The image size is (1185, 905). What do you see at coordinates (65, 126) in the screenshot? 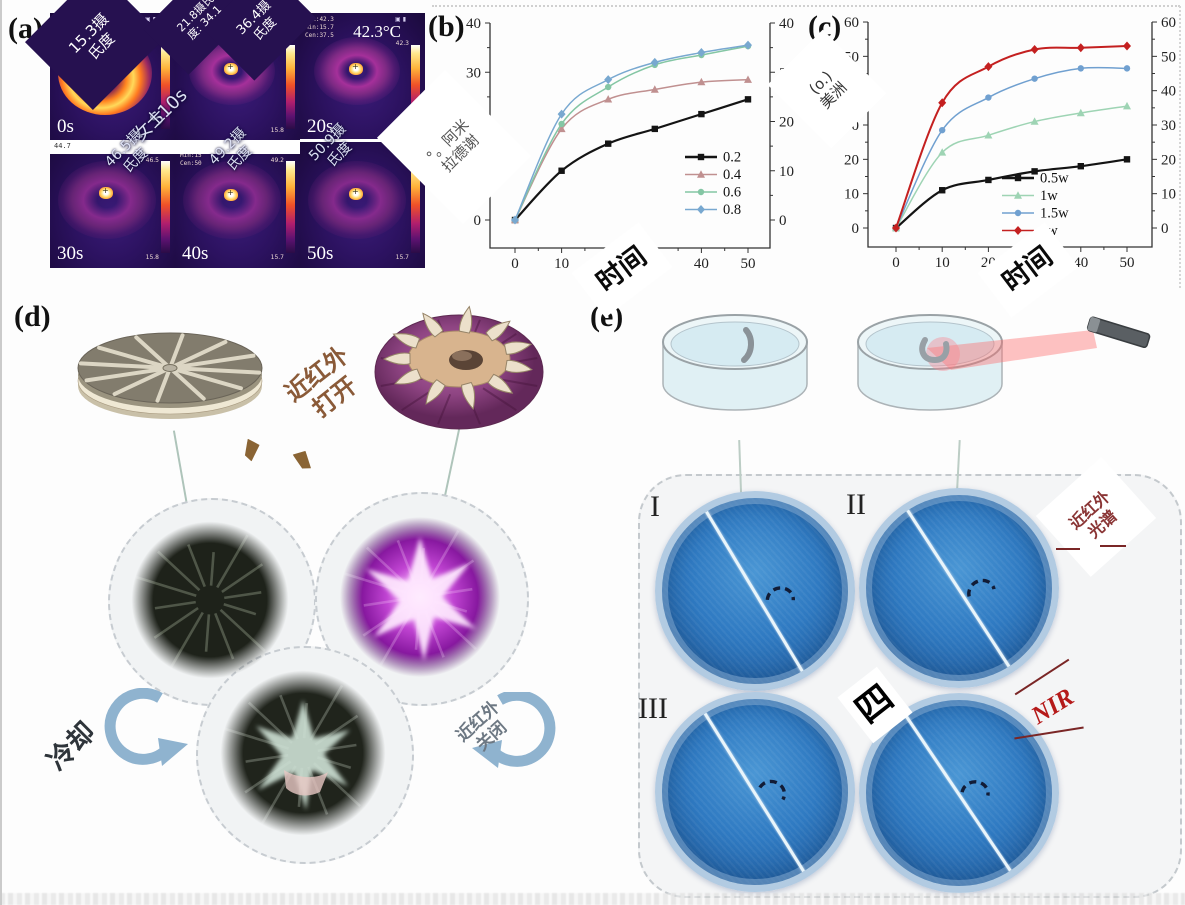
I see `time-label: 0s` at bounding box center [65, 126].